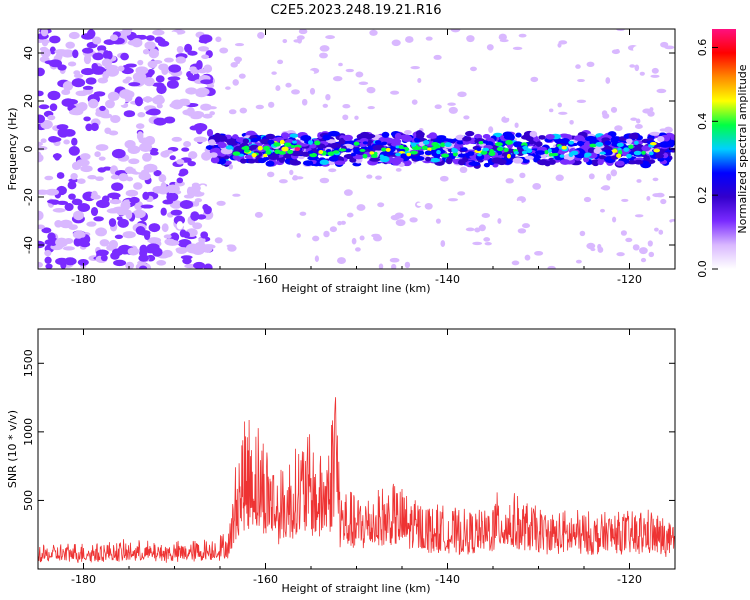 Image resolution: width=750 pixels, height=600 pixels. What do you see at coordinates (702, 122) in the screenshot?
I see `colorbar-tick-label: 0.4` at bounding box center [702, 122].